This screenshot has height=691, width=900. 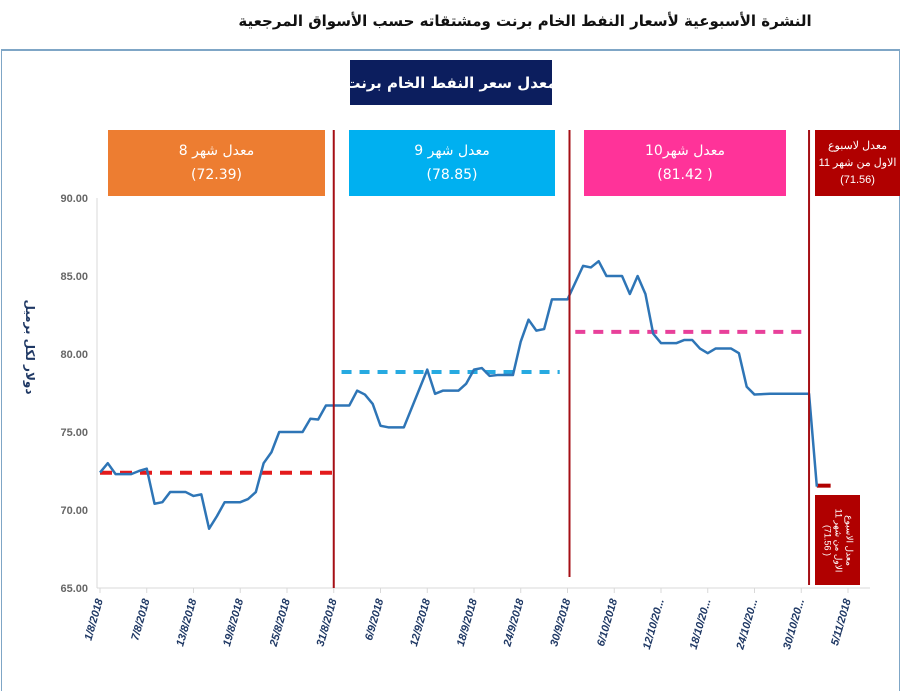 What do you see at coordinates (186, 622) in the screenshot?
I see `x-tick-label: 13/8/2018` at bounding box center [186, 622].